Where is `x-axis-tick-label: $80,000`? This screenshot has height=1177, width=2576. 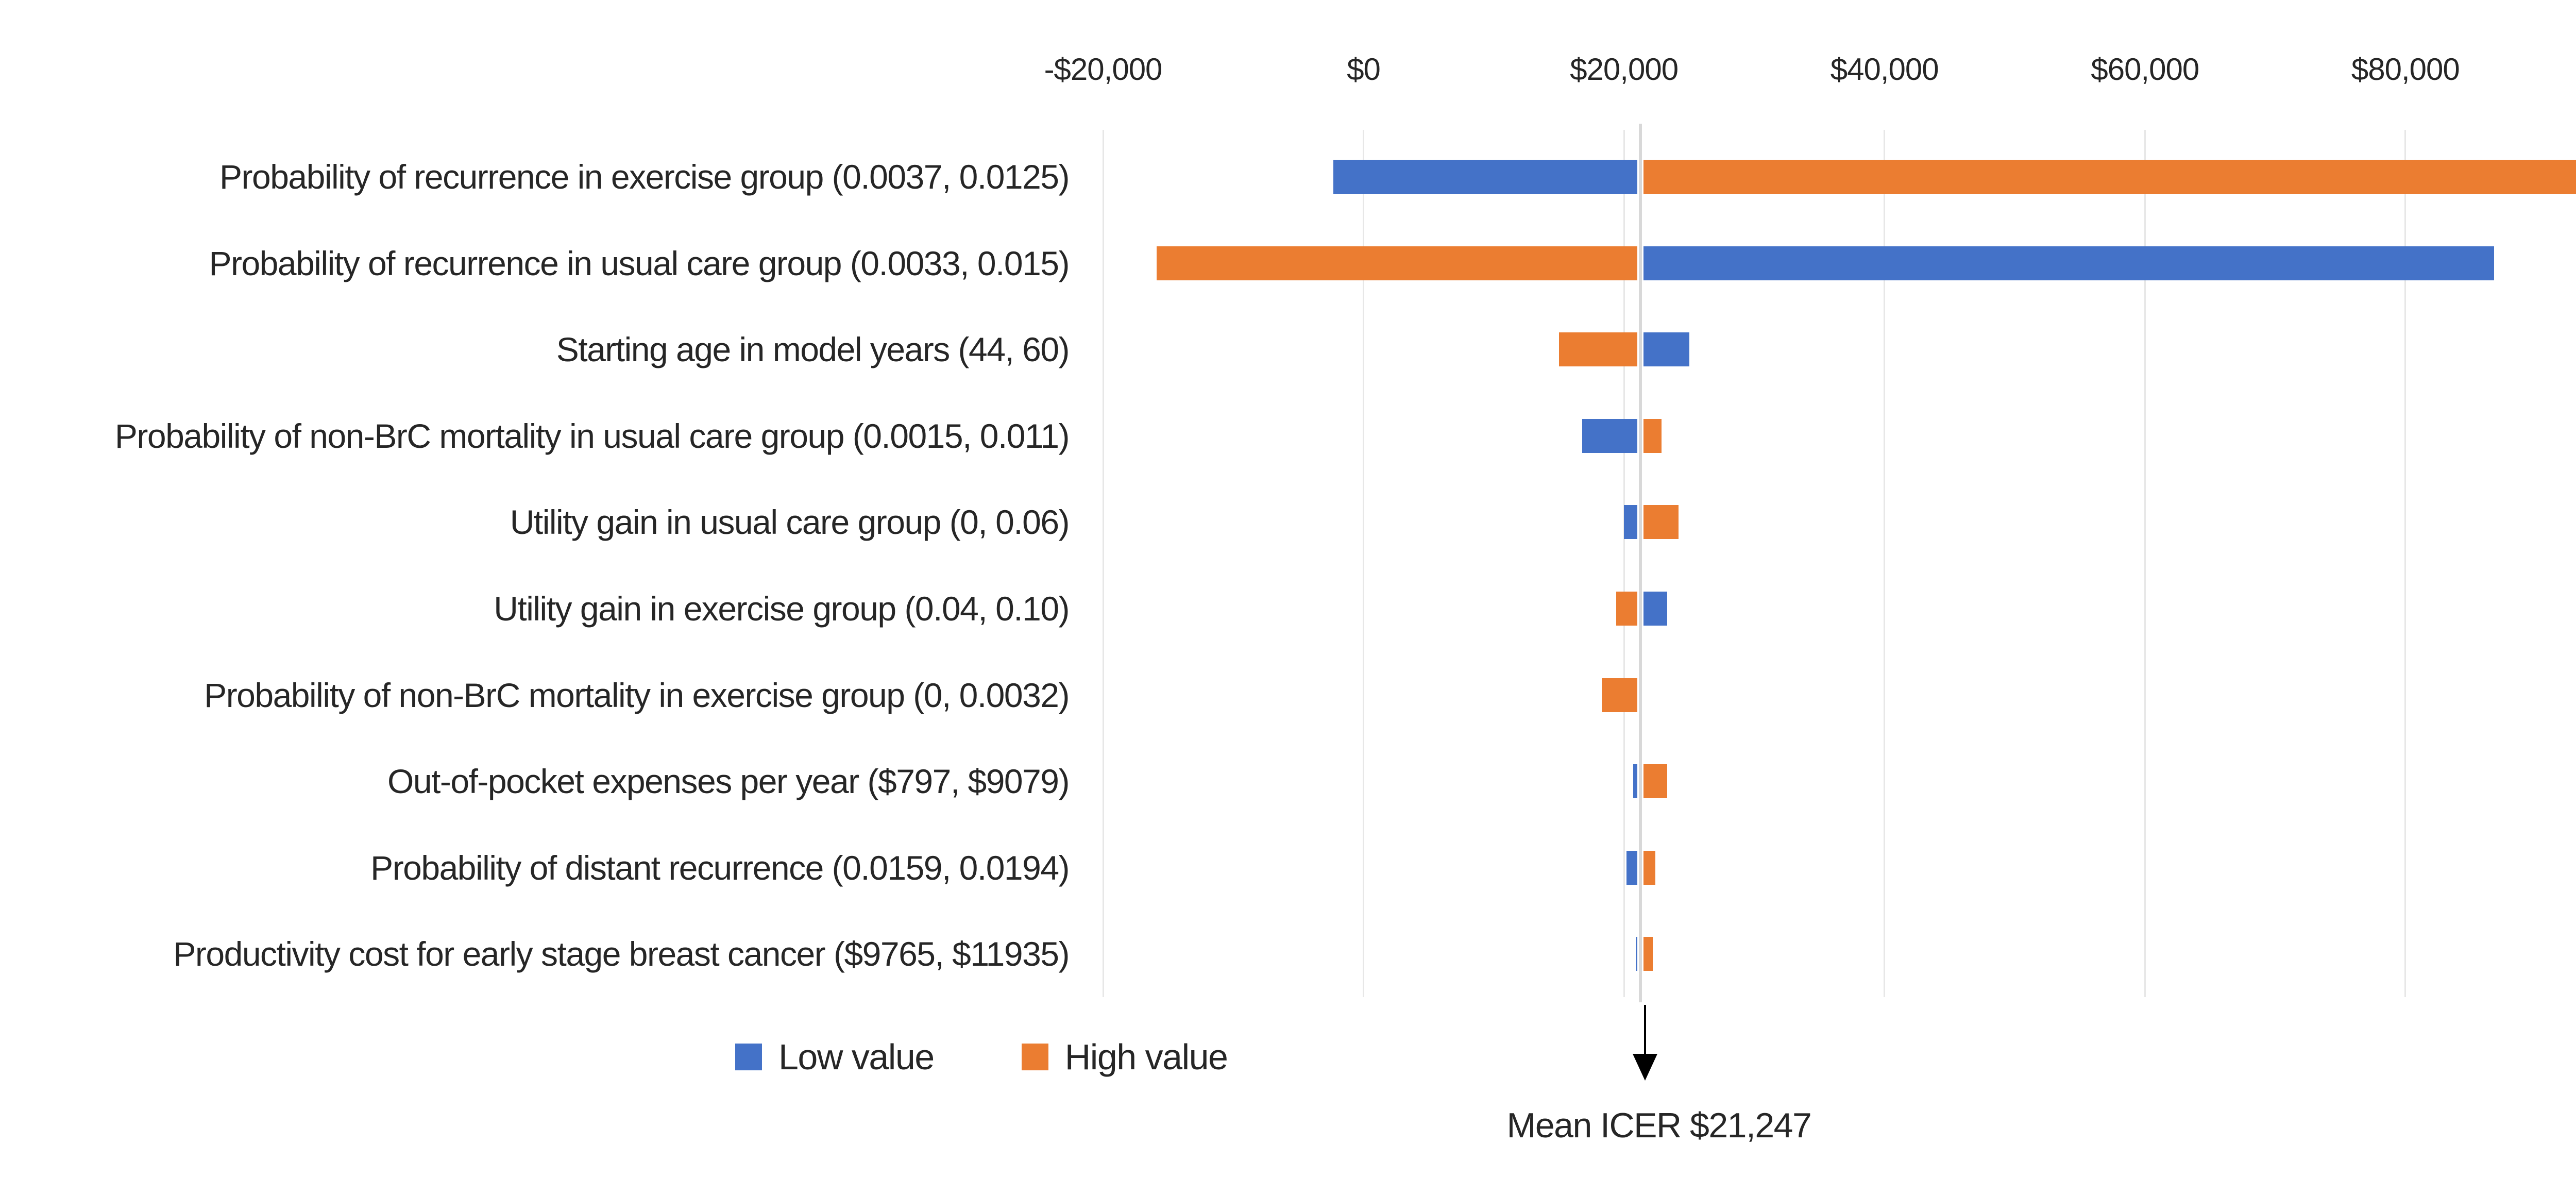 x-axis-tick-label: $80,000 is located at coordinates (2405, 69).